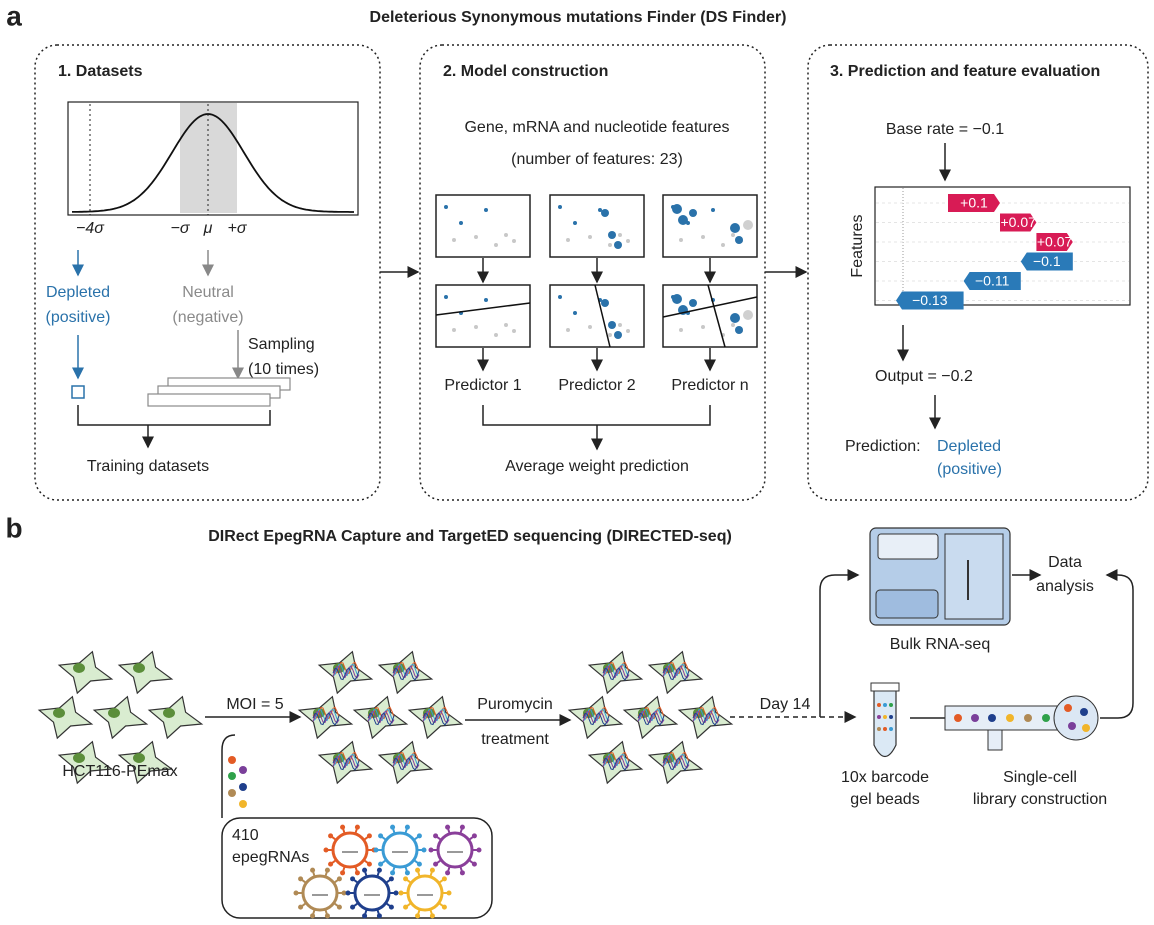  What do you see at coordinates (13, 527) in the screenshot?
I see `panel-label: b` at bounding box center [13, 527].